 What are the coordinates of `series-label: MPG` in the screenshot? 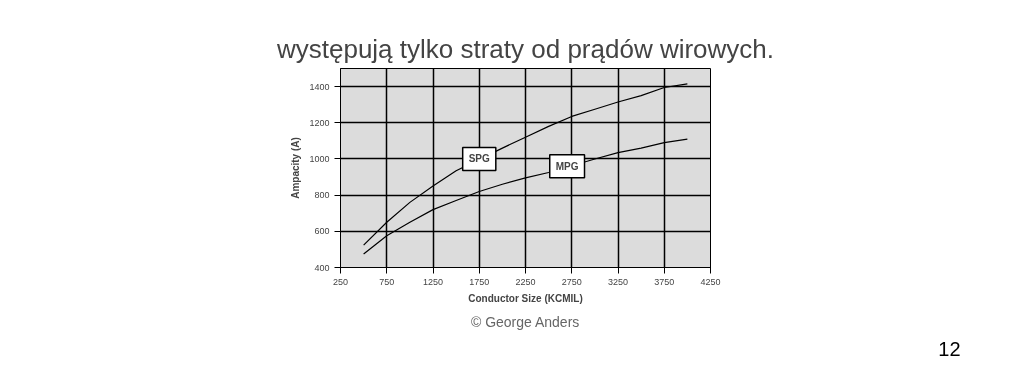 It's located at (567, 166).